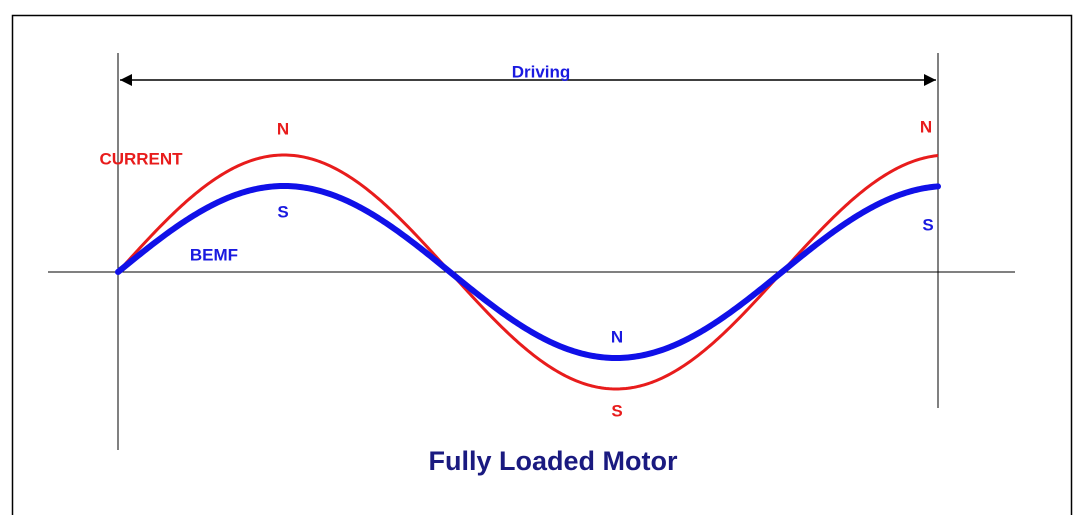 This screenshot has width=1082, height=520. What do you see at coordinates (541, 71) in the screenshot?
I see `arrow-label: Driving` at bounding box center [541, 71].